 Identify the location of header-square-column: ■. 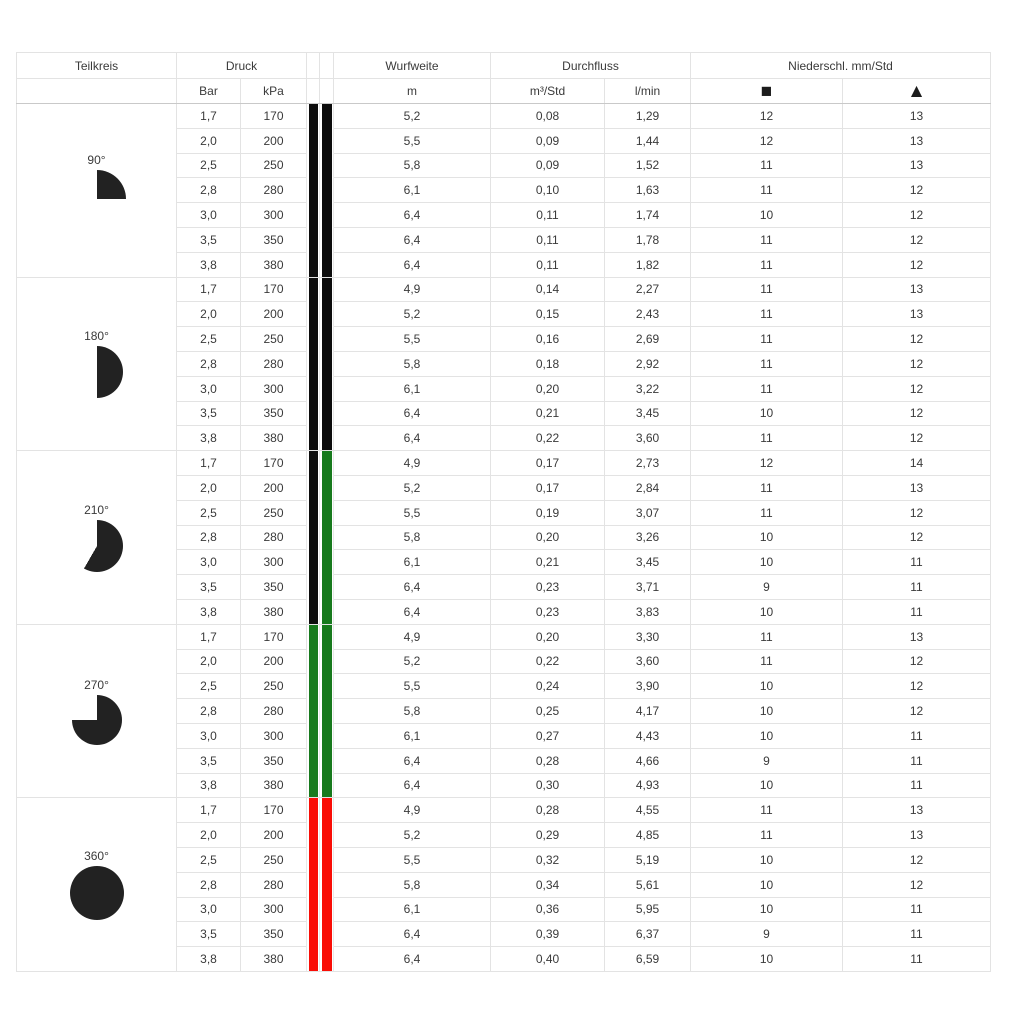
(766, 91).